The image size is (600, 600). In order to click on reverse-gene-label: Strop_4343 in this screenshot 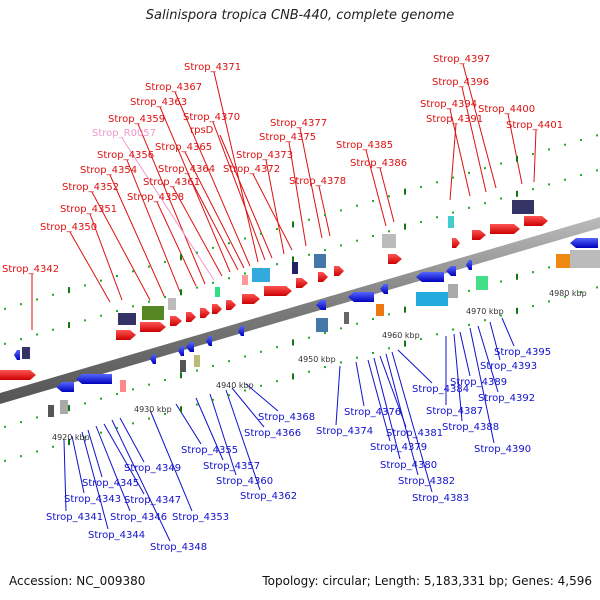, I will do `click(92, 499)`.